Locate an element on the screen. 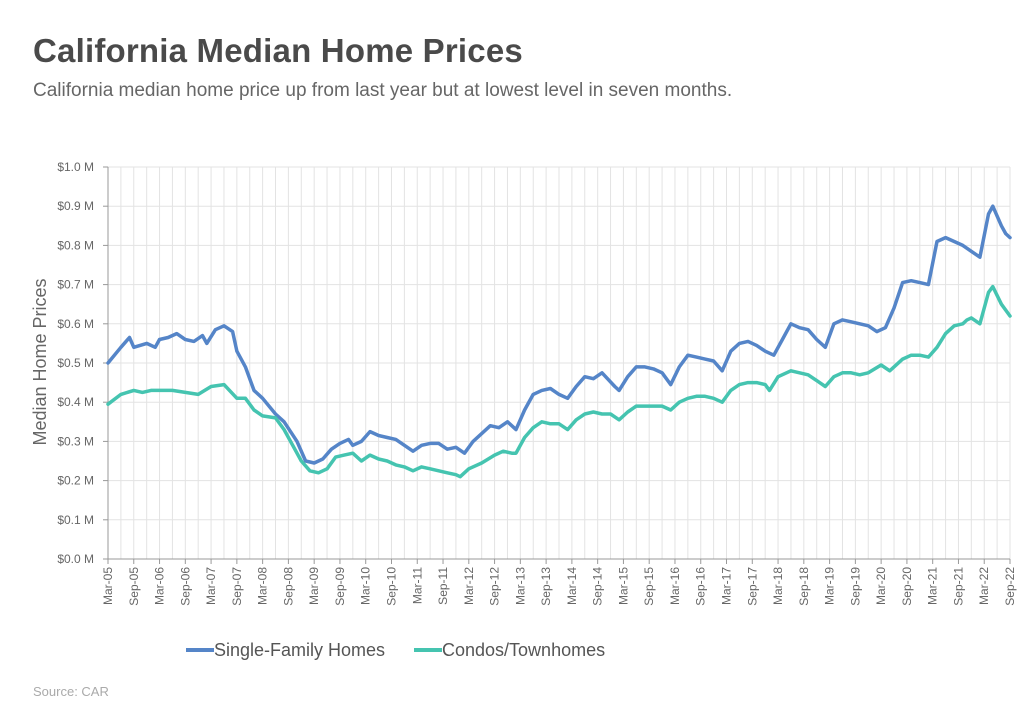 The height and width of the screenshot is (728, 1024). x-tick-label: Mar-19 is located at coordinates (830, 586).